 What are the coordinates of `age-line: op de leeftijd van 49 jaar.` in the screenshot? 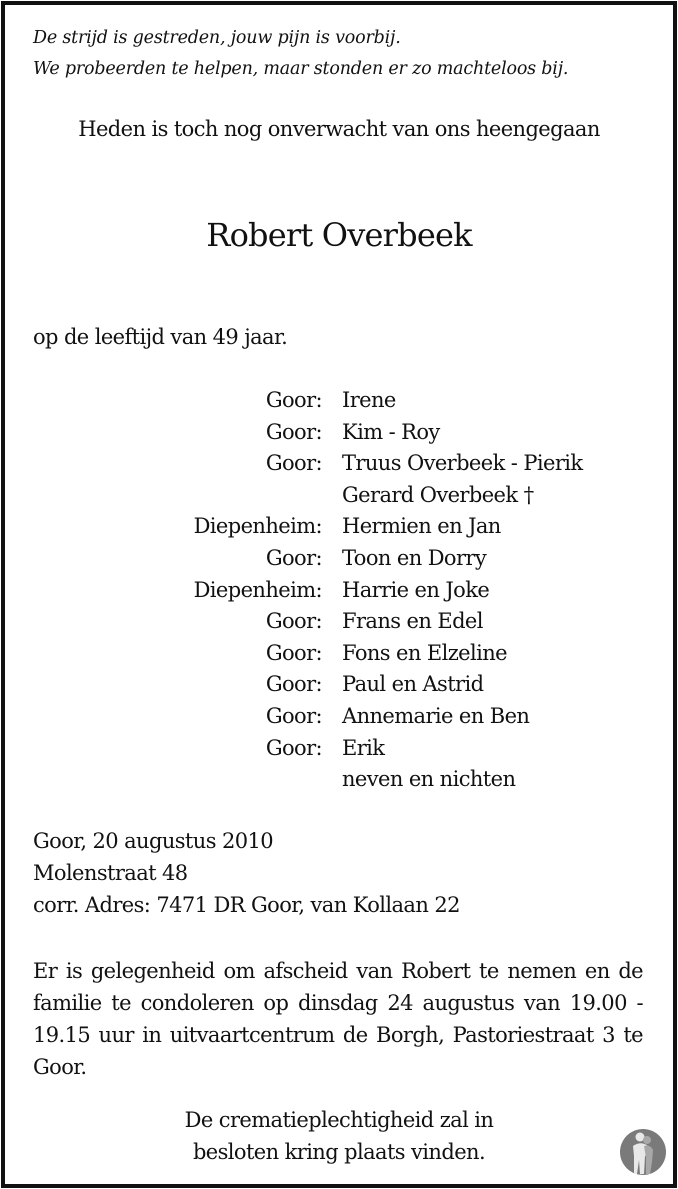 It's located at (160, 337).